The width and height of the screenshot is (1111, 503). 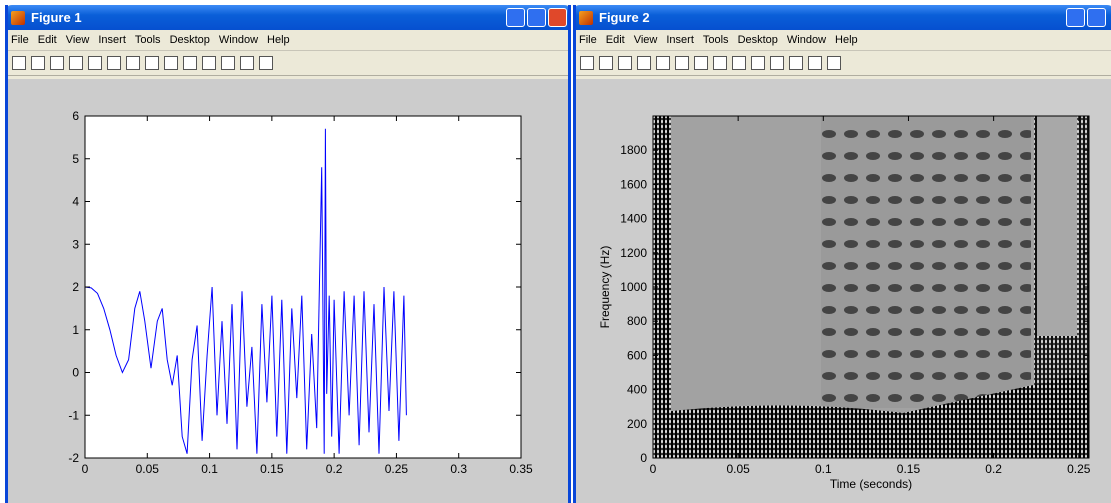 I want to click on y-tick-label: 2, so click(x=75, y=287).